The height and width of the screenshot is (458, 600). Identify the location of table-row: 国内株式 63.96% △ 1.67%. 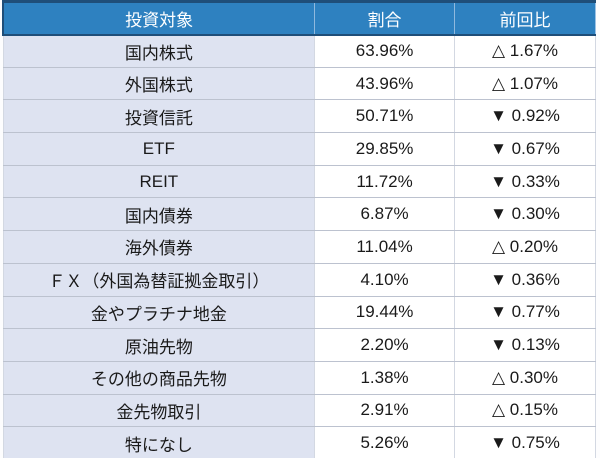
(299, 51).